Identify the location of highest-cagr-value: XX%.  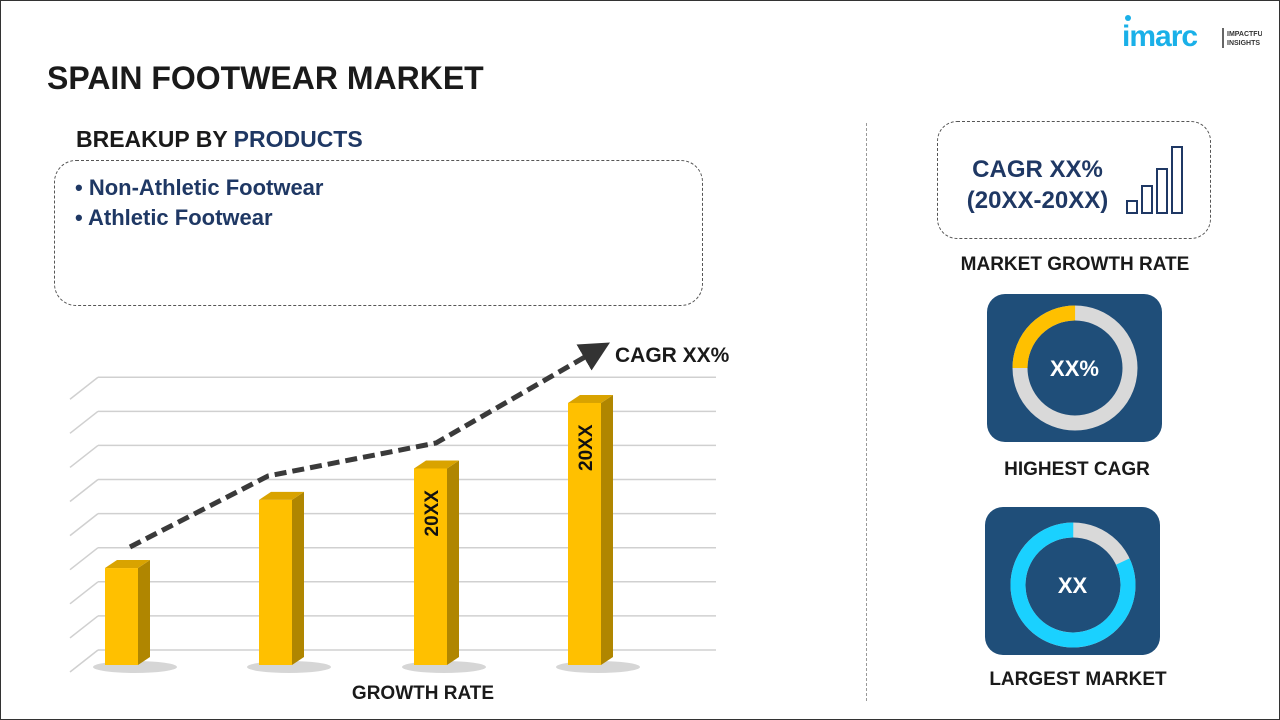
(1074, 368).